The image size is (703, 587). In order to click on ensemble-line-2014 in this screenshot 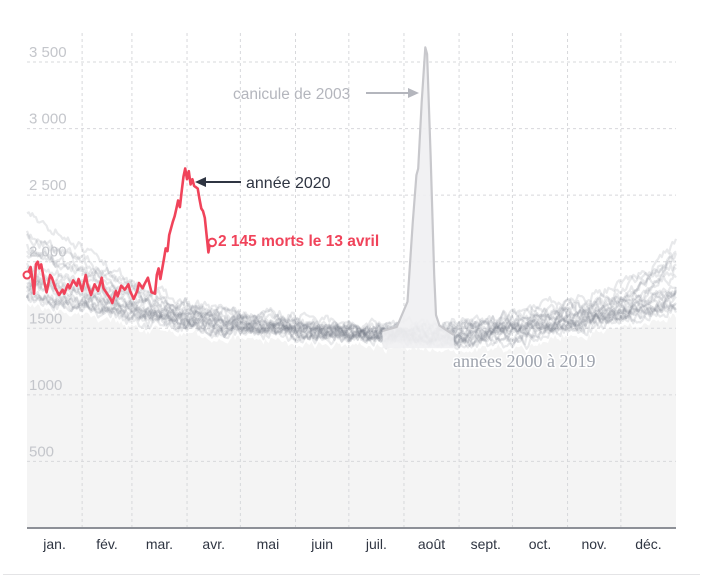, I will do `click(351, 318)`.